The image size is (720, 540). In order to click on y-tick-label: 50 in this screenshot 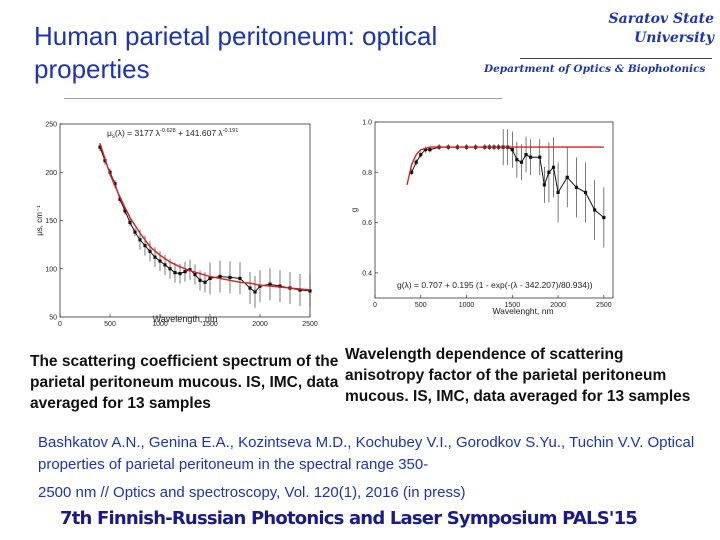, I will do `click(53, 318)`.